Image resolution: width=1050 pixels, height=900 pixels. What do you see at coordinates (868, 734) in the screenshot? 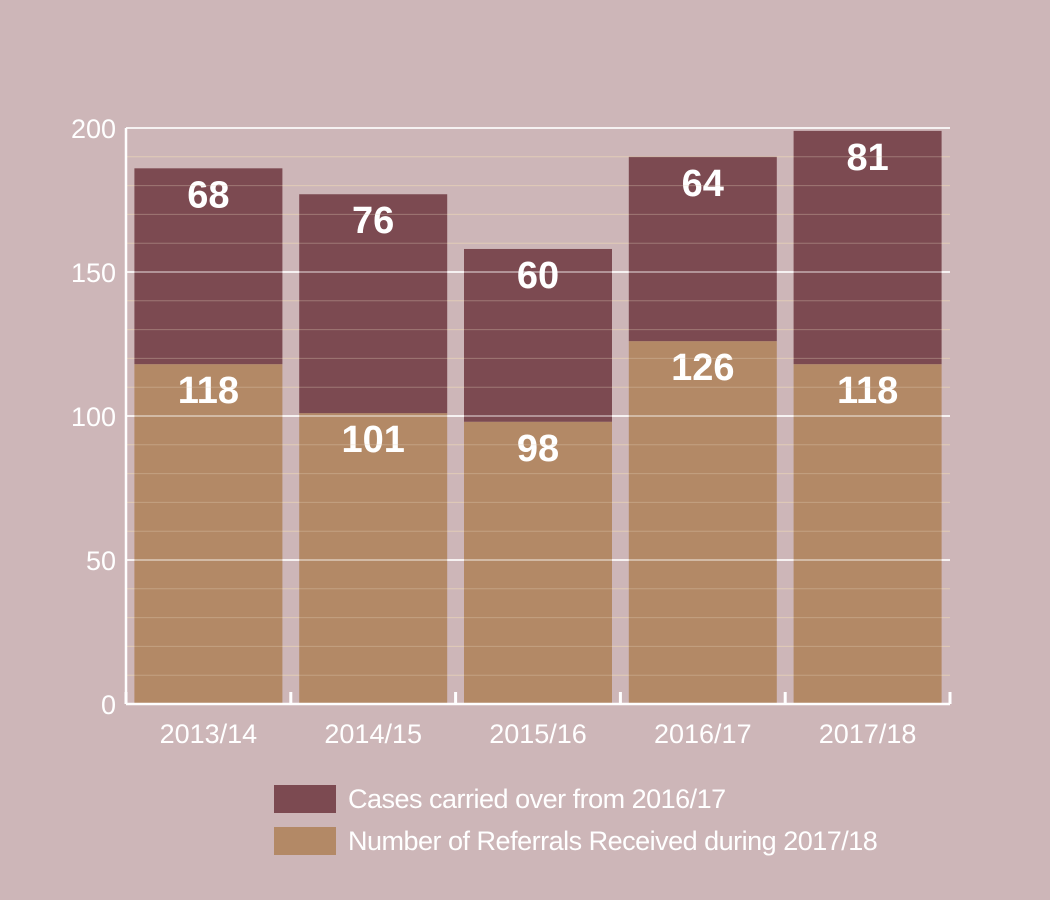
I see `x-tick-label: 2017/18` at bounding box center [868, 734].